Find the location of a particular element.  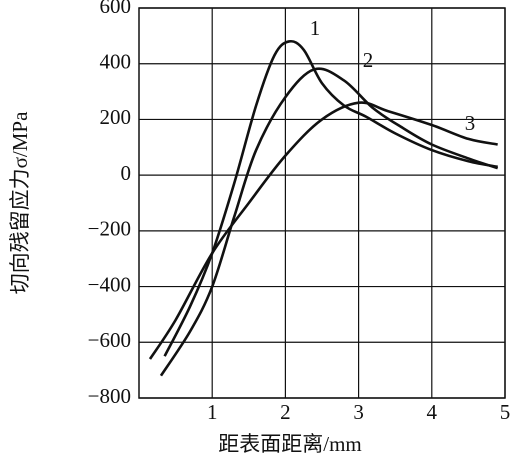

y-tick-label: 600 is located at coordinates (116, 9).